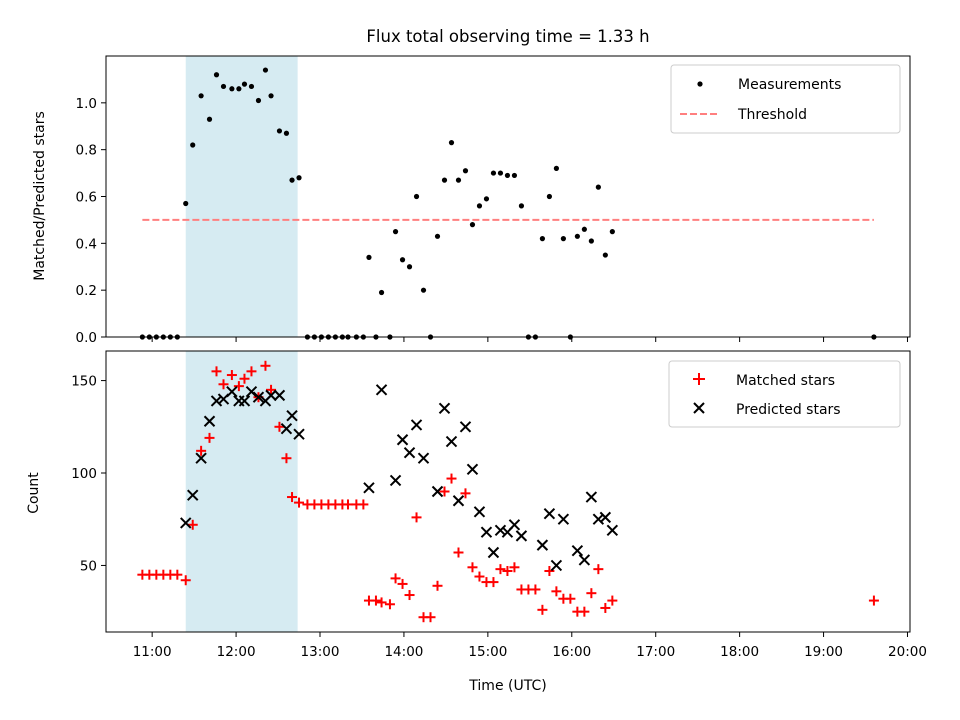  Describe the element at coordinates (739, 652) in the screenshot. I see `x-tick-label: 18:00` at that location.